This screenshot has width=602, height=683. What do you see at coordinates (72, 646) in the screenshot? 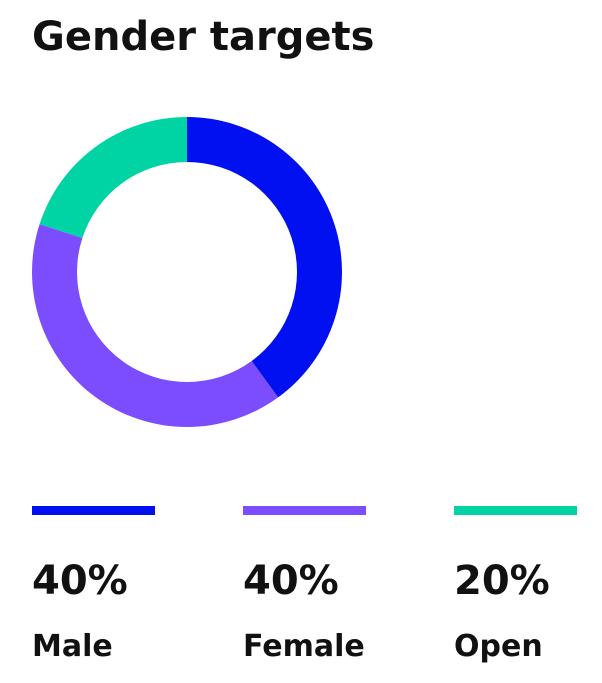
I see `legend-label: Male` at bounding box center [72, 646].